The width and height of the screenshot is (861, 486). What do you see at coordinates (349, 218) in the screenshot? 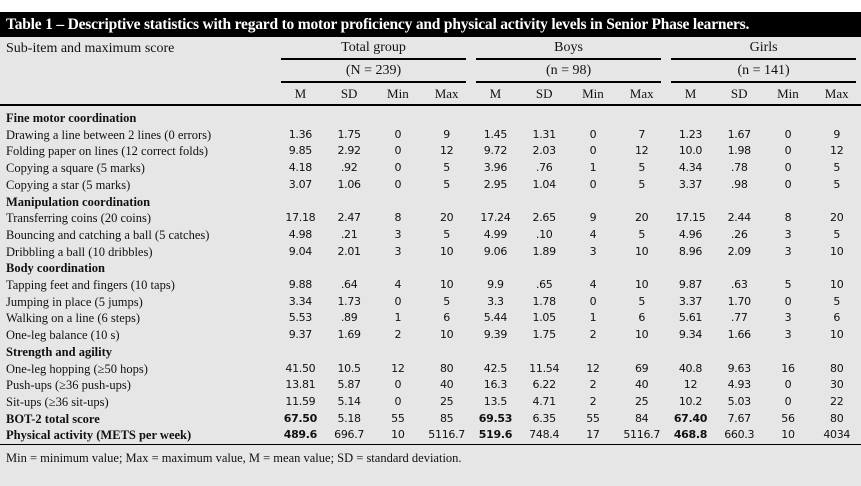
I see `cell-total-sd: 2.47` at bounding box center [349, 218].